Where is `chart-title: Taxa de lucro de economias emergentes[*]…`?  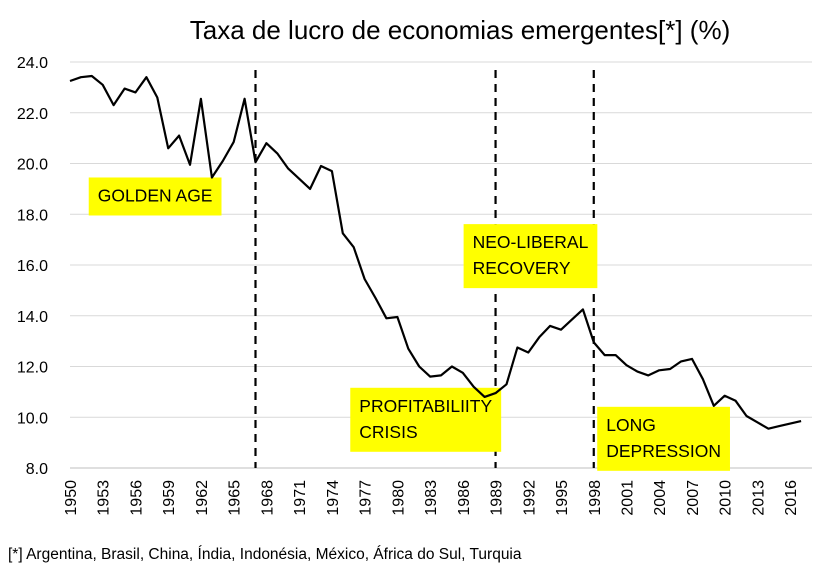 chart-title: Taxa de lucro de economias emergentes[*]… is located at coordinates (460, 30).